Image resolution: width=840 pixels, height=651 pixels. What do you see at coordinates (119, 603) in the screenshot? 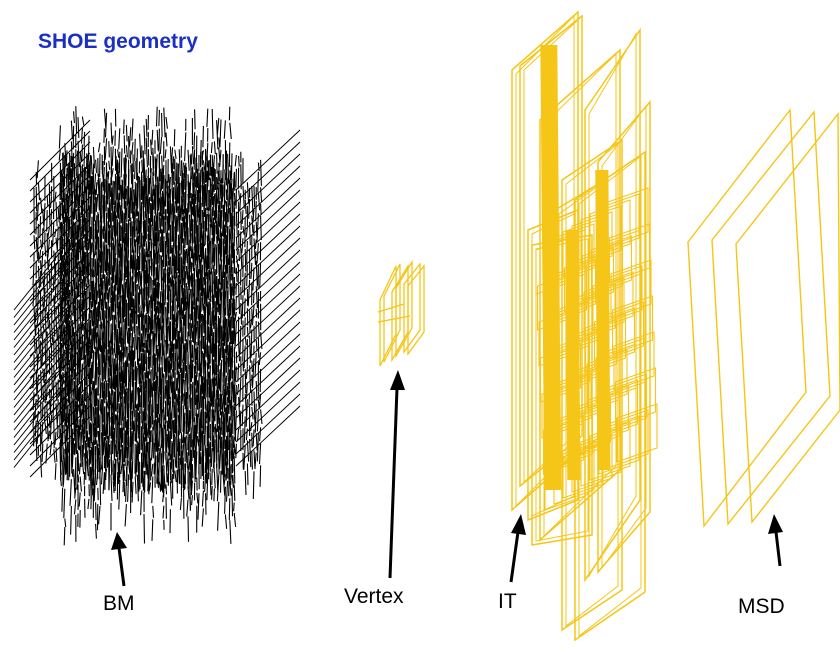
I see `bm-label: BM` at bounding box center [119, 603].